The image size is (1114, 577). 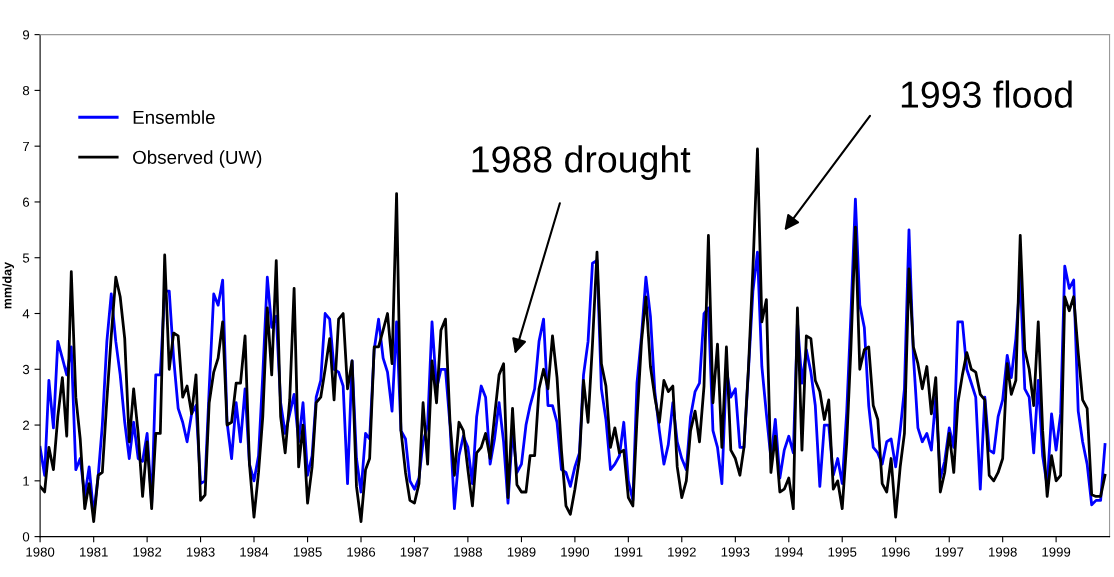 I want to click on x-tick-label: 1985, so click(x=307, y=552).